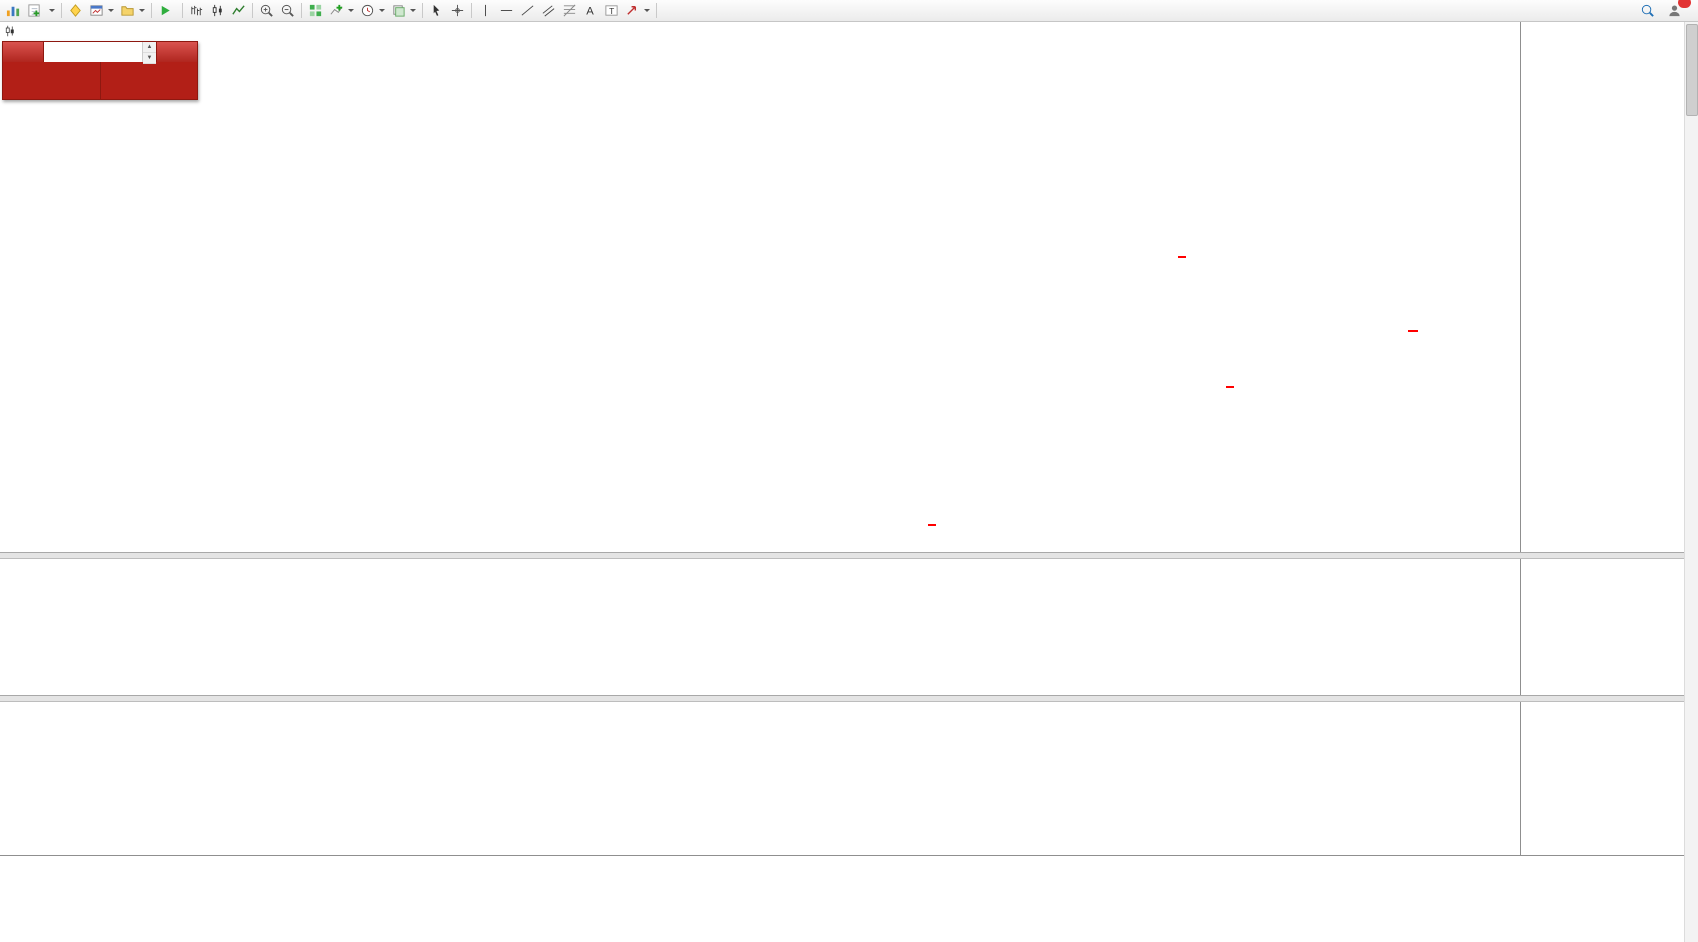 This screenshot has height=942, width=1698. Describe the element at coordinates (177, 52) in the screenshot. I see `buy-button` at that location.